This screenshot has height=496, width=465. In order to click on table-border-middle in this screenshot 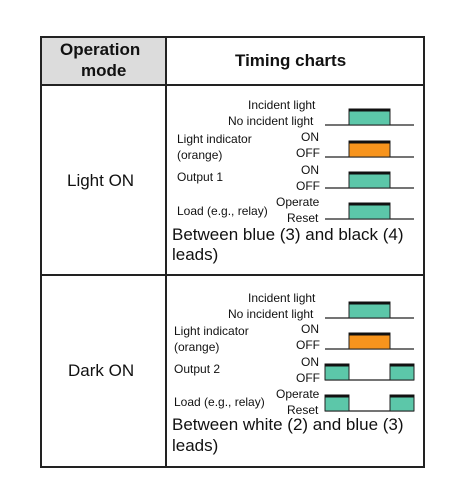, I will do `click(166, 252)`.